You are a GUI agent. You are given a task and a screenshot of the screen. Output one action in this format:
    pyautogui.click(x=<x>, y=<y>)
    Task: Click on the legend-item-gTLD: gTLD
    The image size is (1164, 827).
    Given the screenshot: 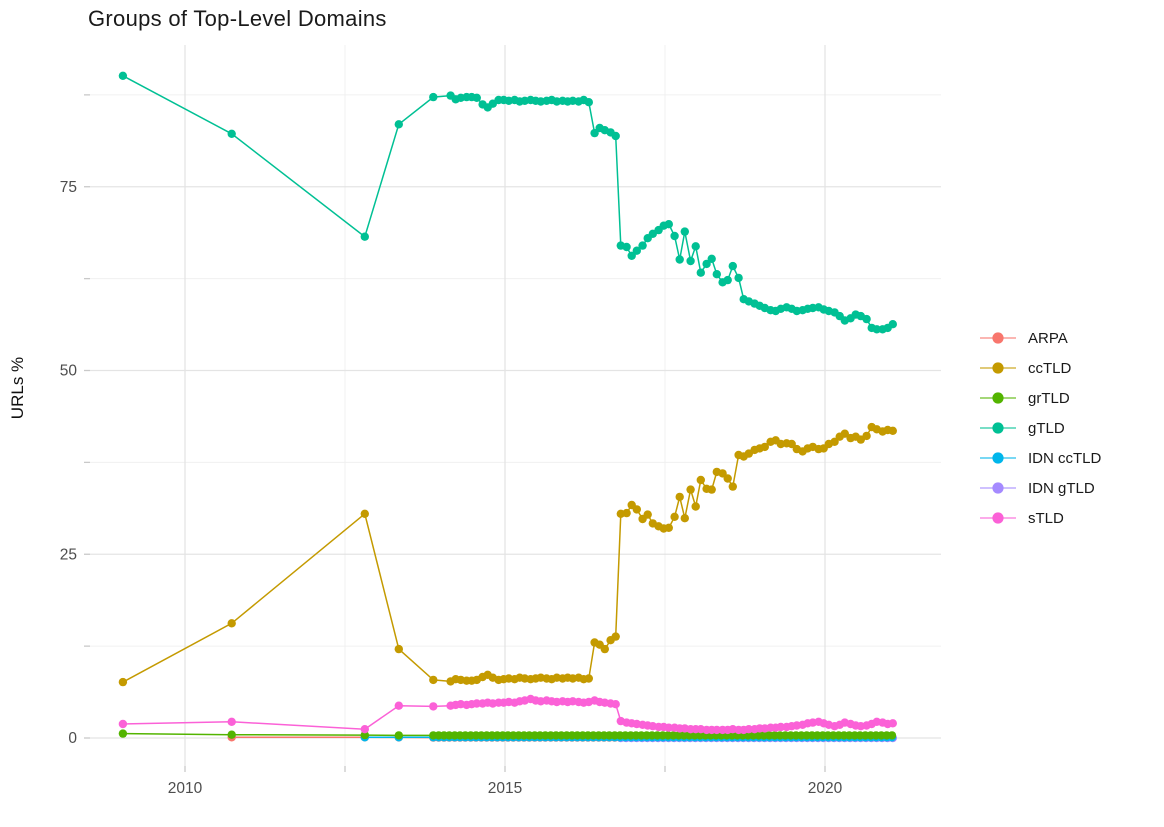 What is the action you would take?
    pyautogui.click(x=1039, y=428)
    